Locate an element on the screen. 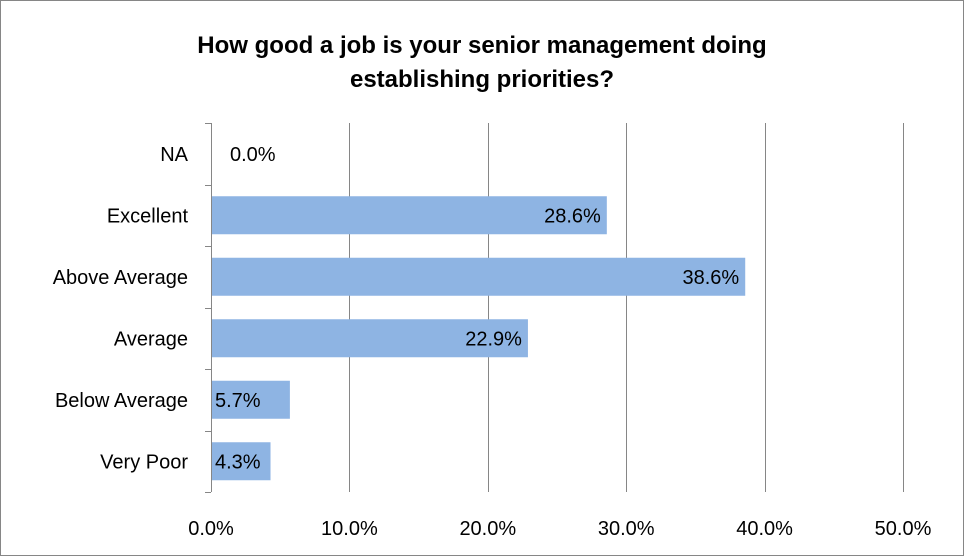 This screenshot has height=556, width=964. x-tick-label: 0.0% is located at coordinates (211, 529).